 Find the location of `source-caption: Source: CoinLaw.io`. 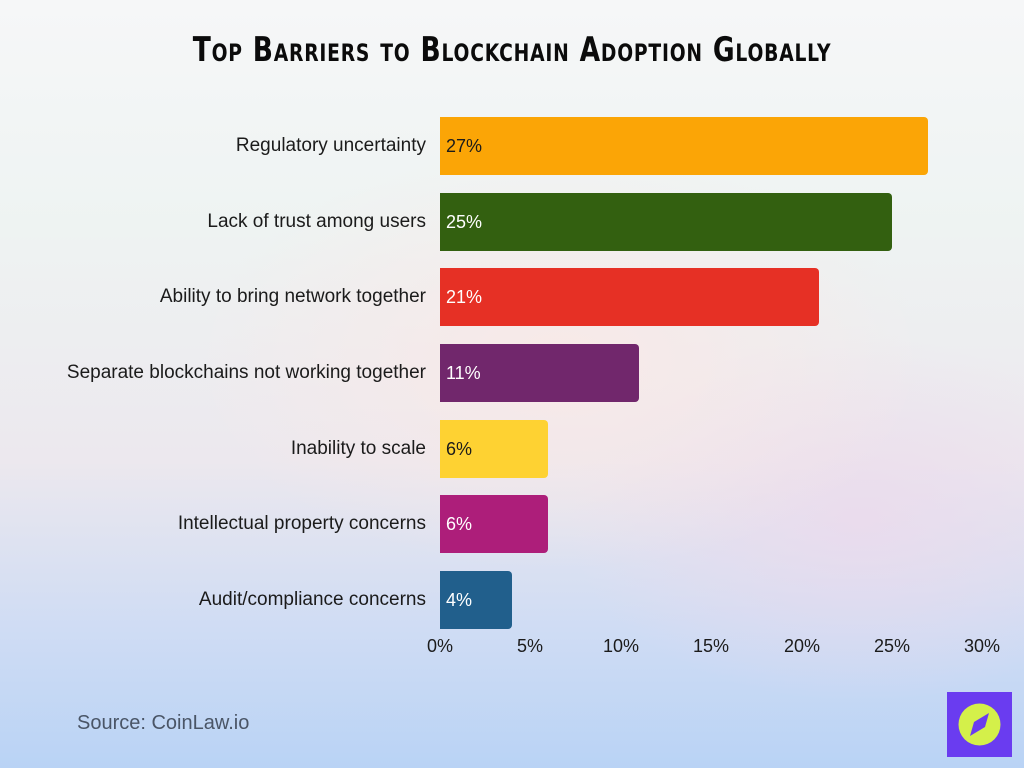

source-caption: Source: CoinLaw.io is located at coordinates (163, 723).